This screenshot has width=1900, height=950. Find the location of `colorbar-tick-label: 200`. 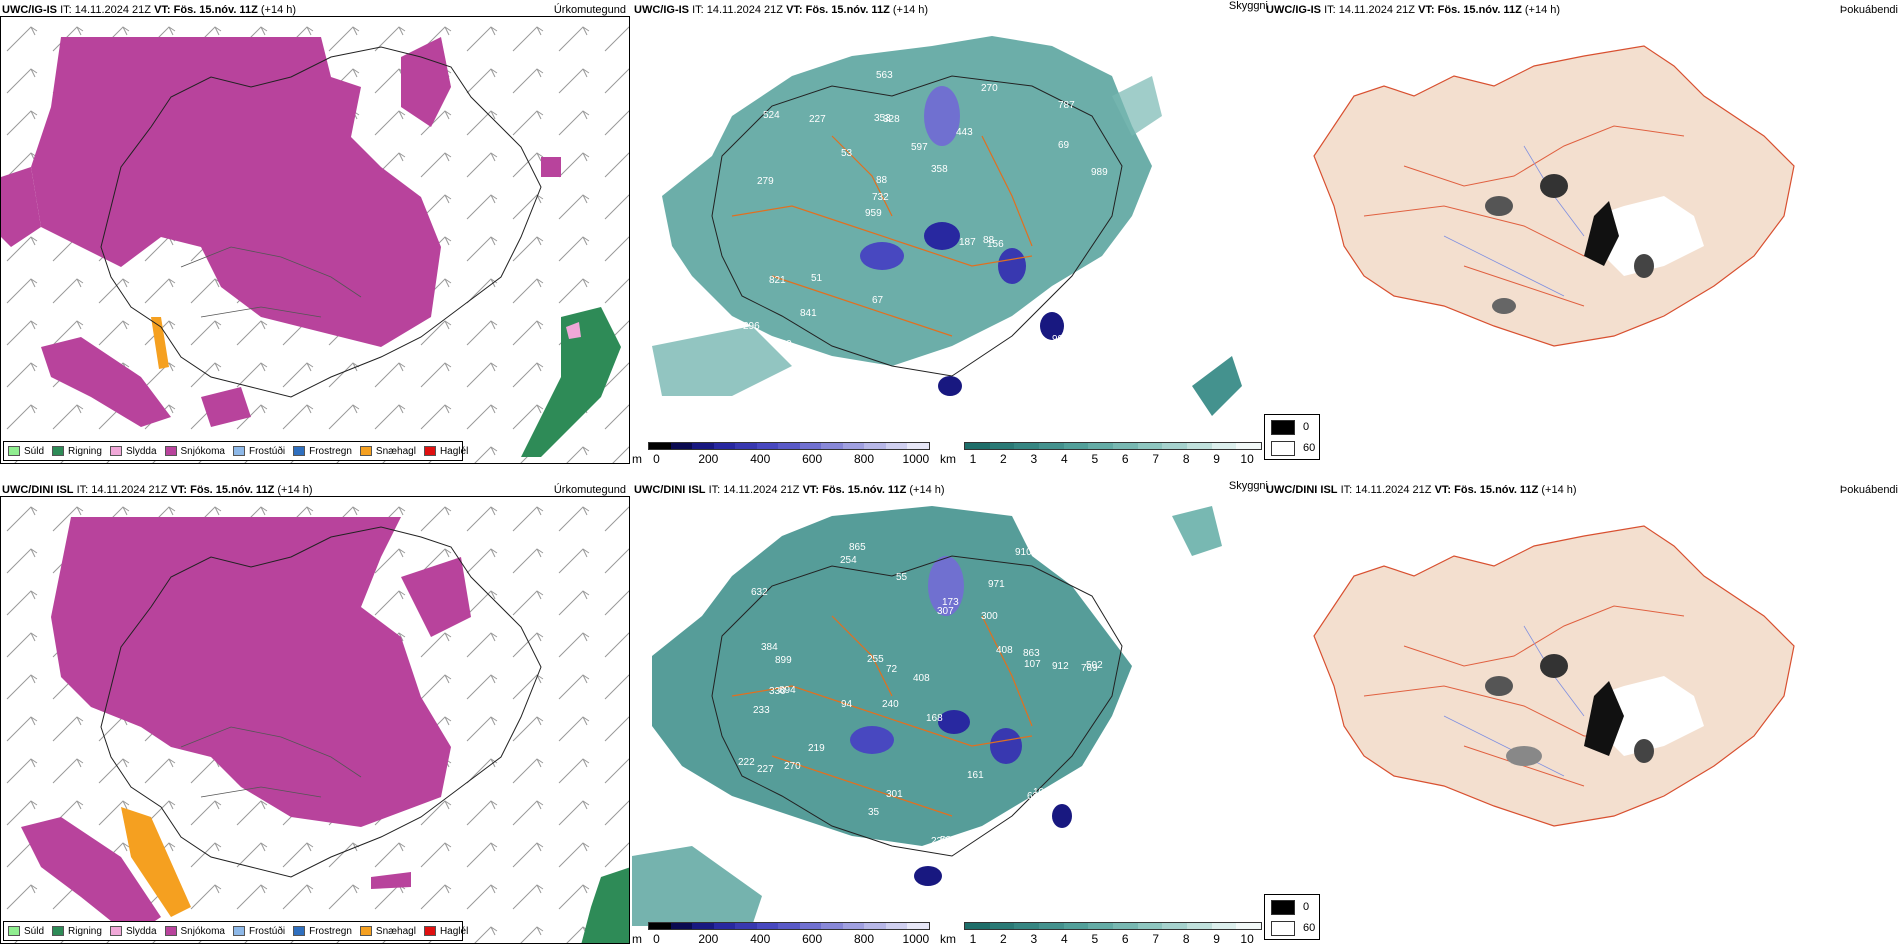

colorbar-tick-label: 200 is located at coordinates (708, 459).